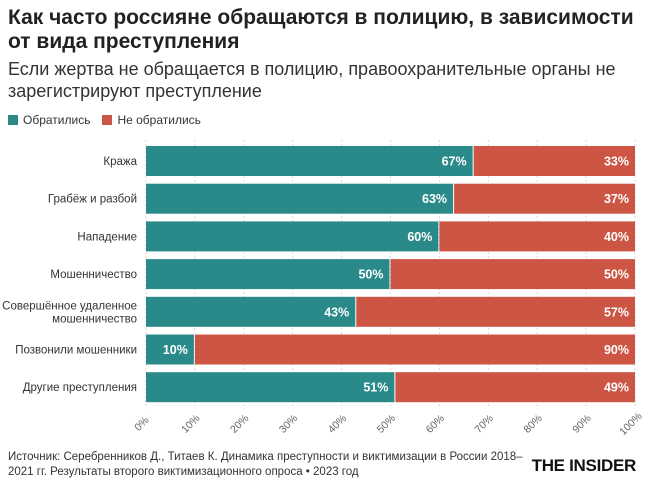 The width and height of the screenshot is (650, 487). Describe the element at coordinates (239, 423) in the screenshot. I see `x-tick-label: 20%` at that location.